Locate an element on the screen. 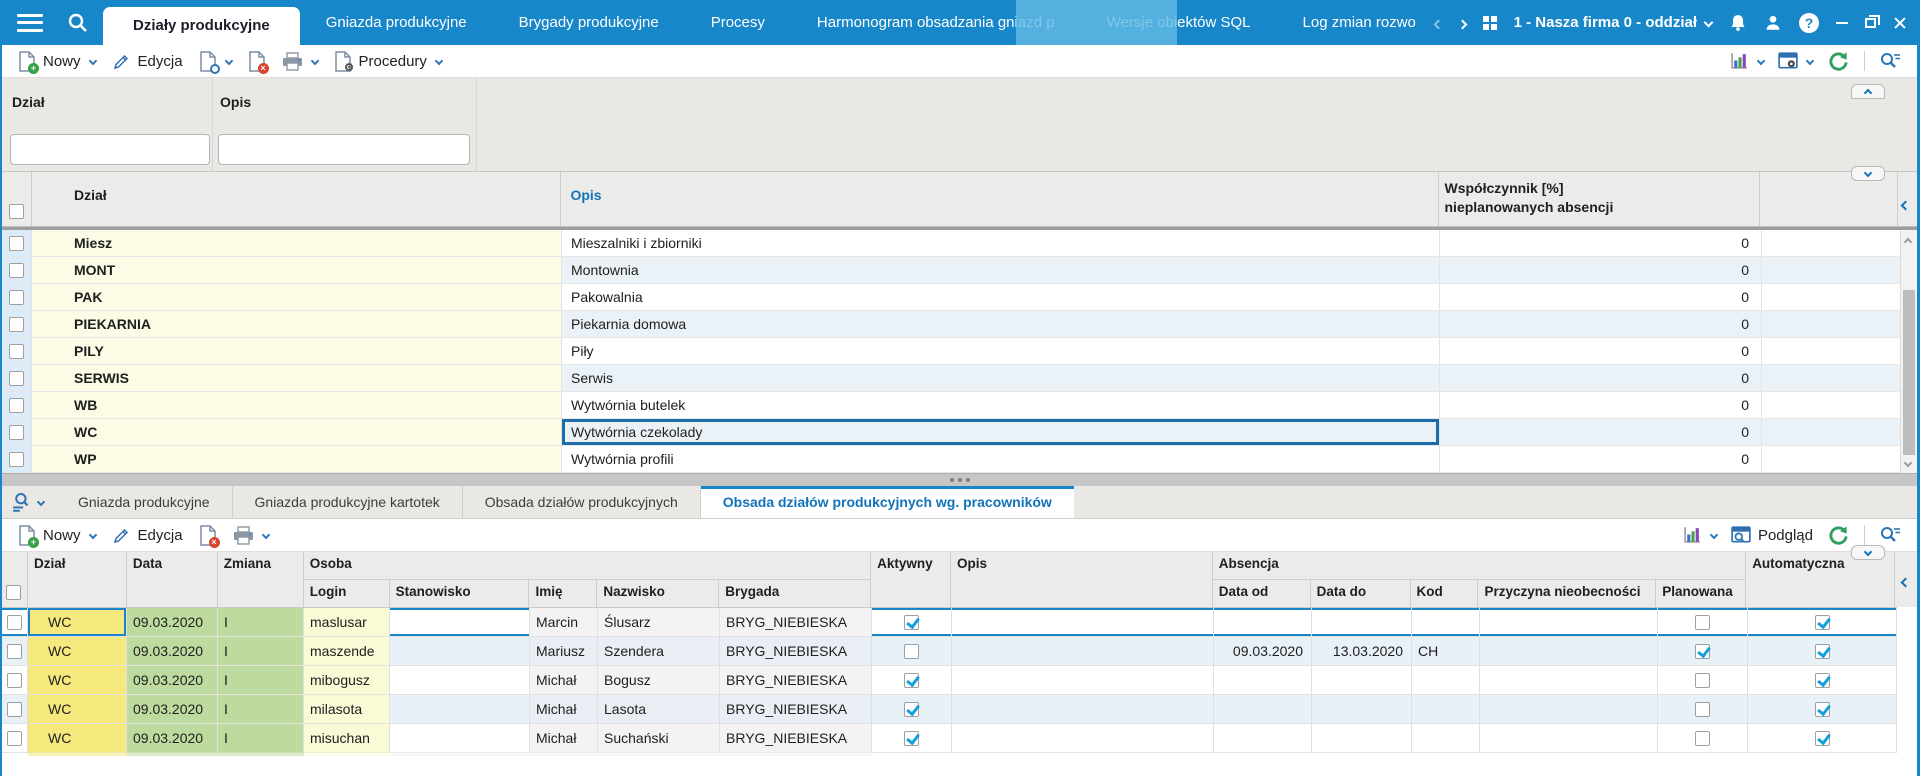  search-icon is located at coordinates (78, 23).